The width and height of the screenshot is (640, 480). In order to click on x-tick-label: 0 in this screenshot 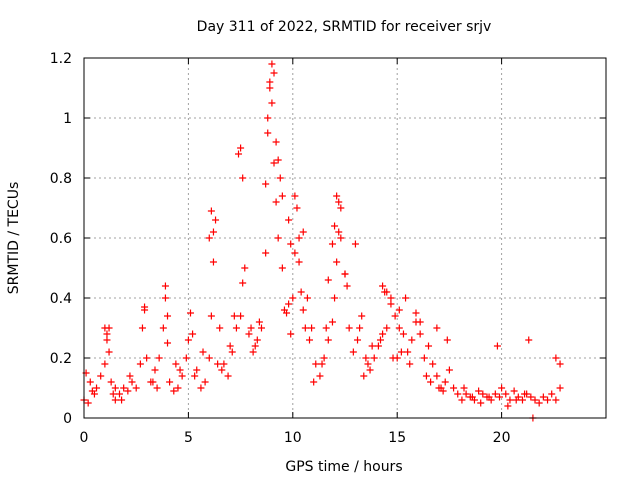, I will do `click(84, 438)`.